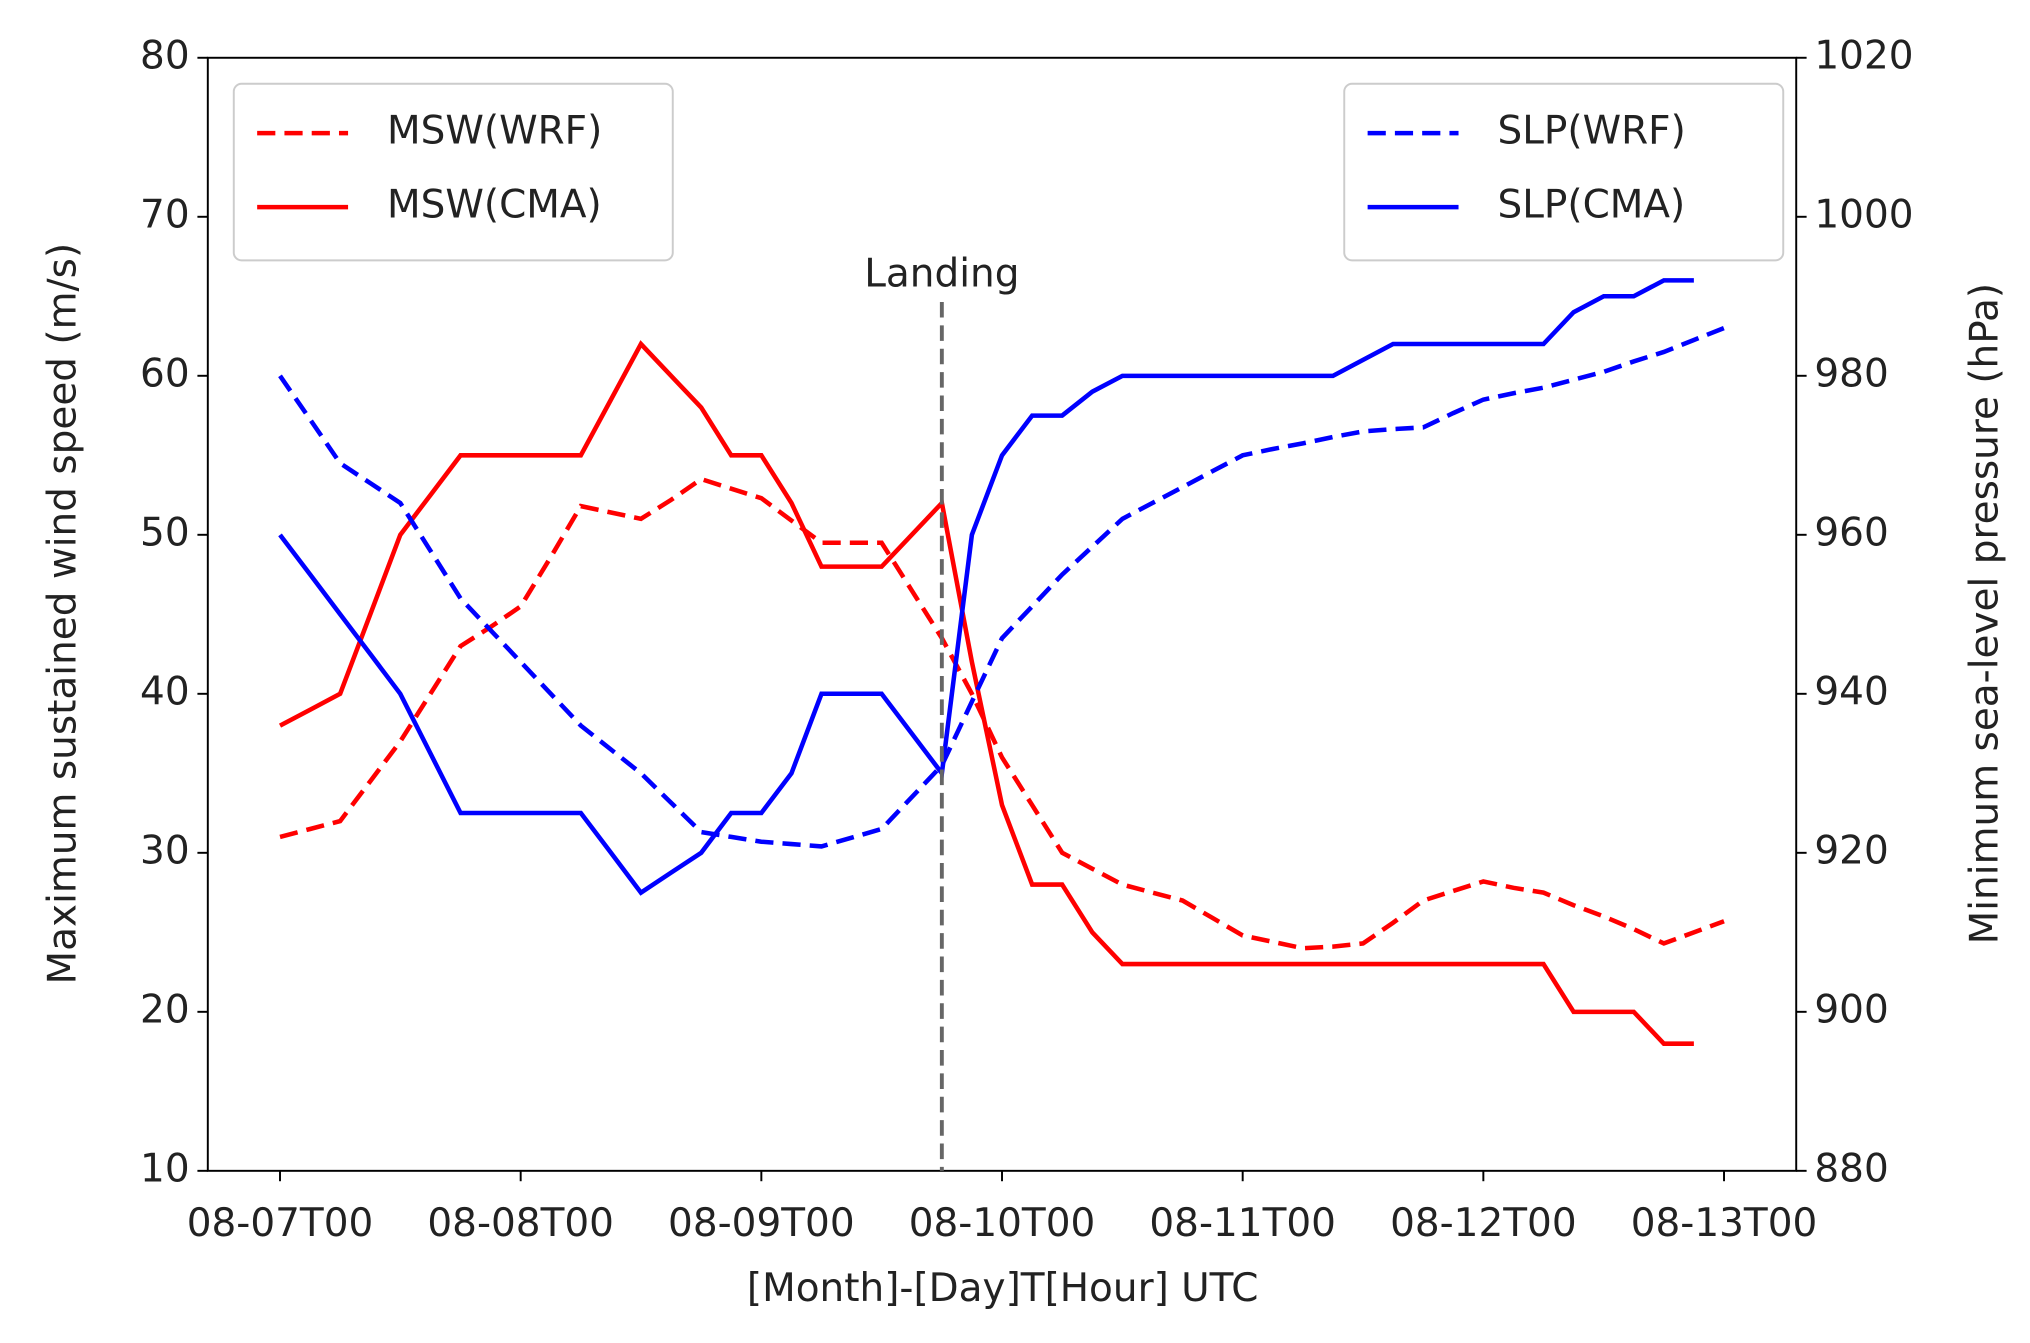 Image resolution: width=2030 pixels, height=1343 pixels. Describe the element at coordinates (1985, 613) in the screenshot. I see `y2-axis-label: Minimum sea-level pressure (hPa)` at that location.